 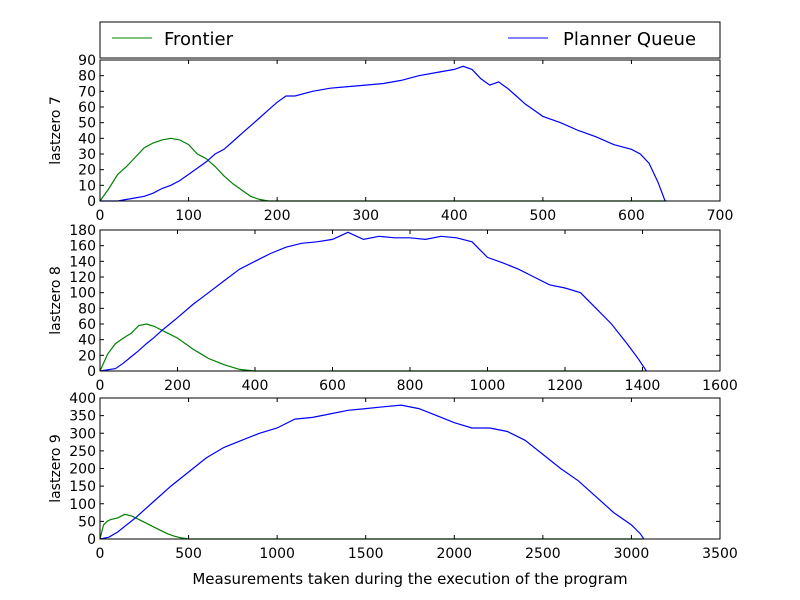 I want to click on x-tick-label: 300, so click(x=365, y=216).